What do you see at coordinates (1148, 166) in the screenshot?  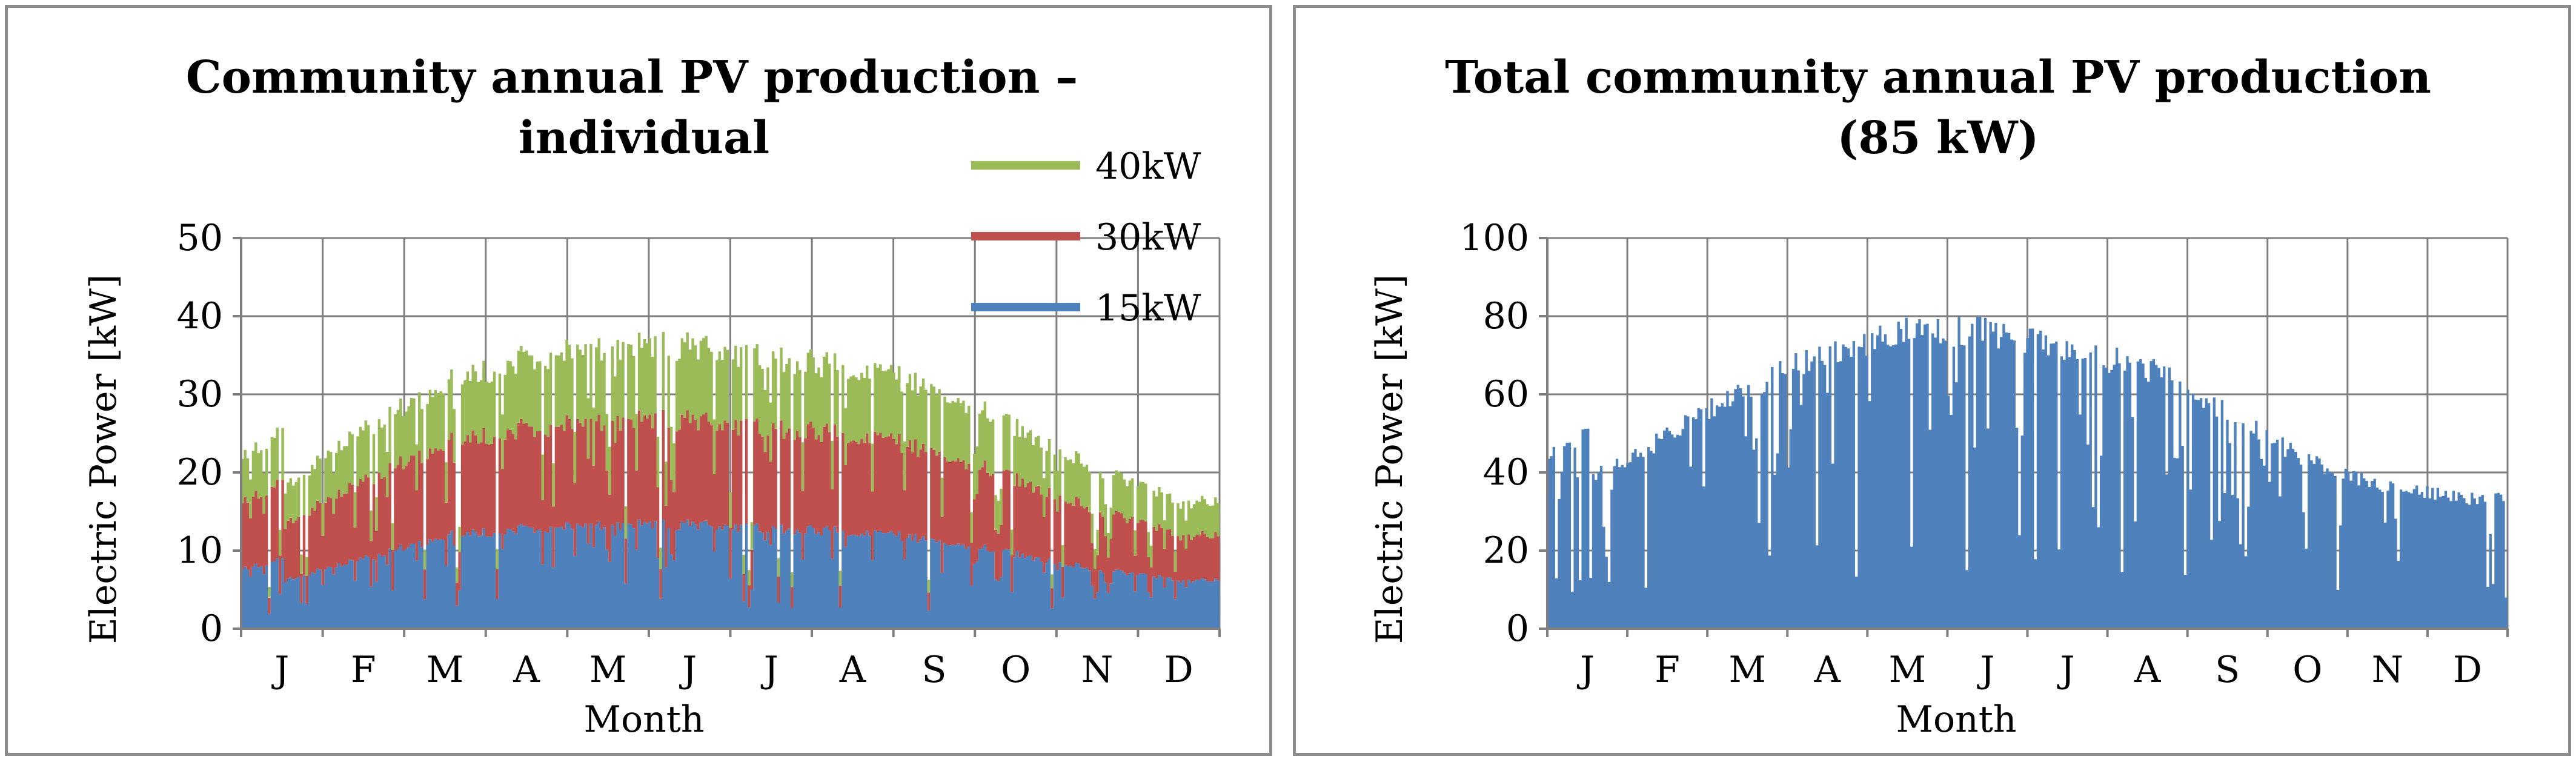 I see `legend-label-40kw: 40kW` at bounding box center [1148, 166].